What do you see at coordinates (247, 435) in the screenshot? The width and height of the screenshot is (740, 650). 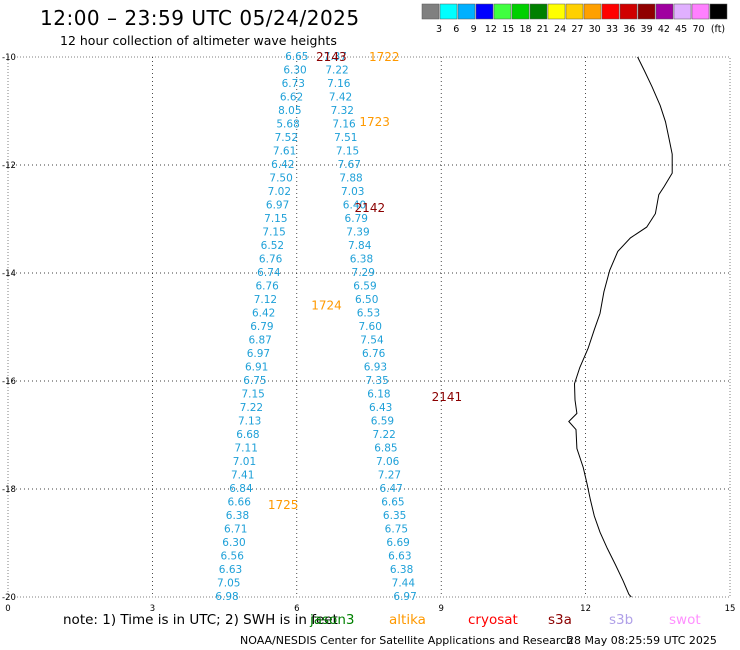 I see `wave-height-label-track-a: 6.68` at bounding box center [247, 435].